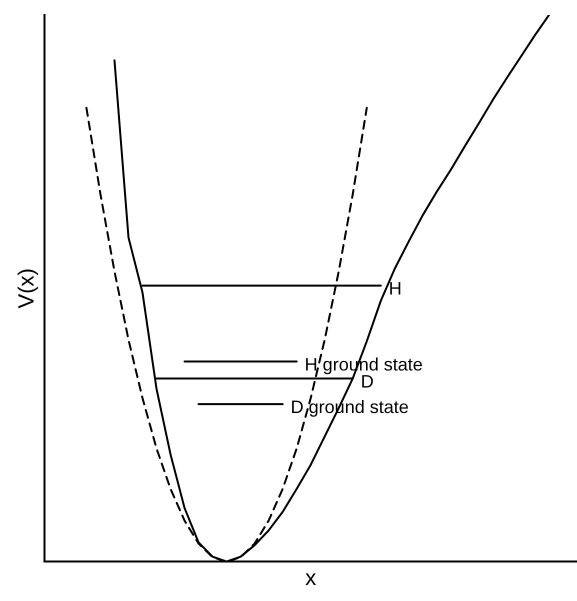 The height and width of the screenshot is (601, 577). Describe the element at coordinates (367, 381) in the screenshot. I see `series-label: D` at that location.